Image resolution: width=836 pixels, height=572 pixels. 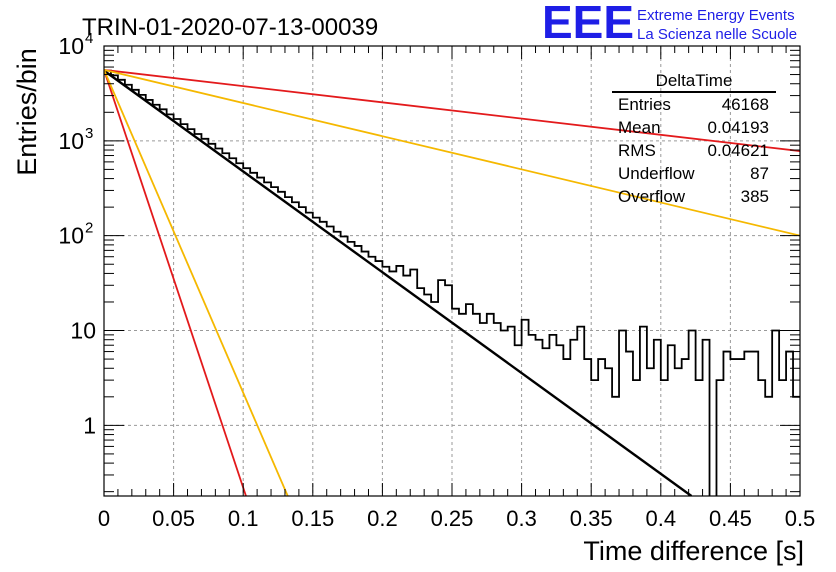 I want to click on logo-subtitle-line1: Extreme Energy Events, so click(x=716, y=15).